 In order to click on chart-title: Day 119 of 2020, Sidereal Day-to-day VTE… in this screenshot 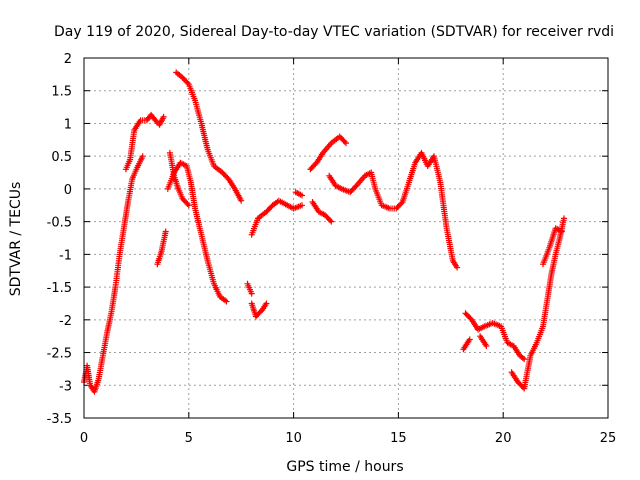, I will do `click(334, 32)`.